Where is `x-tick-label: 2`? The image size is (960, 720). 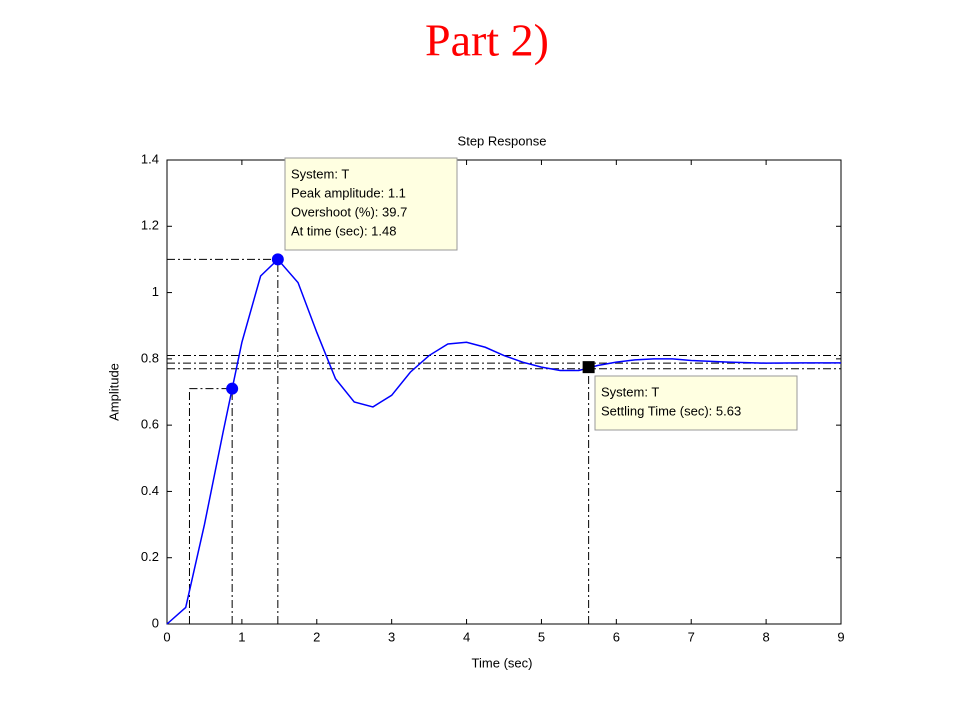
x-tick-label: 2 is located at coordinates (316, 636).